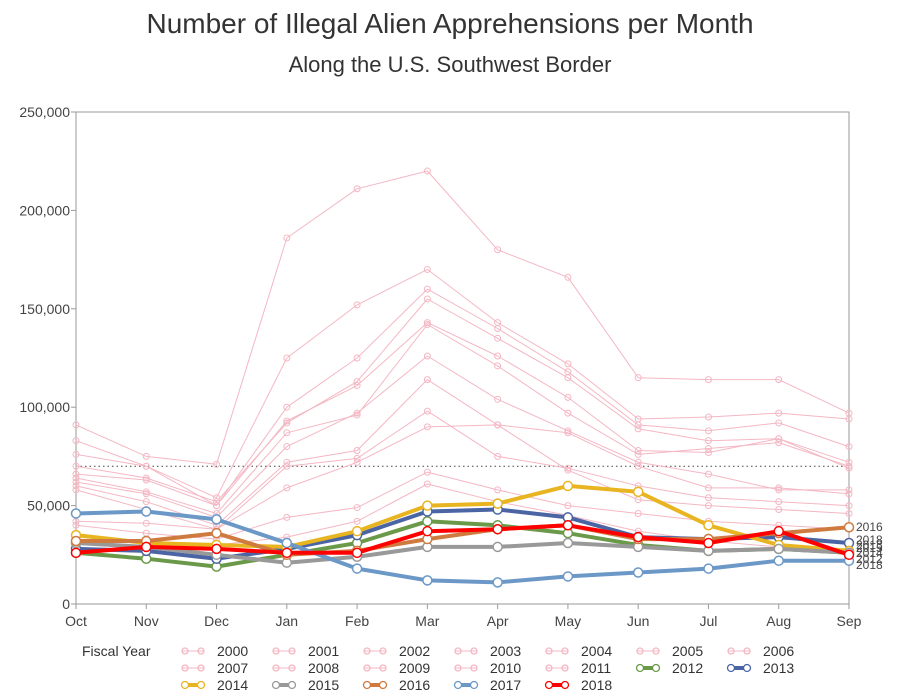 Image resolution: width=900 pixels, height=700 pixels. What do you see at coordinates (869, 548) in the screenshot?
I see `end-label-2015: 2015` at bounding box center [869, 548].